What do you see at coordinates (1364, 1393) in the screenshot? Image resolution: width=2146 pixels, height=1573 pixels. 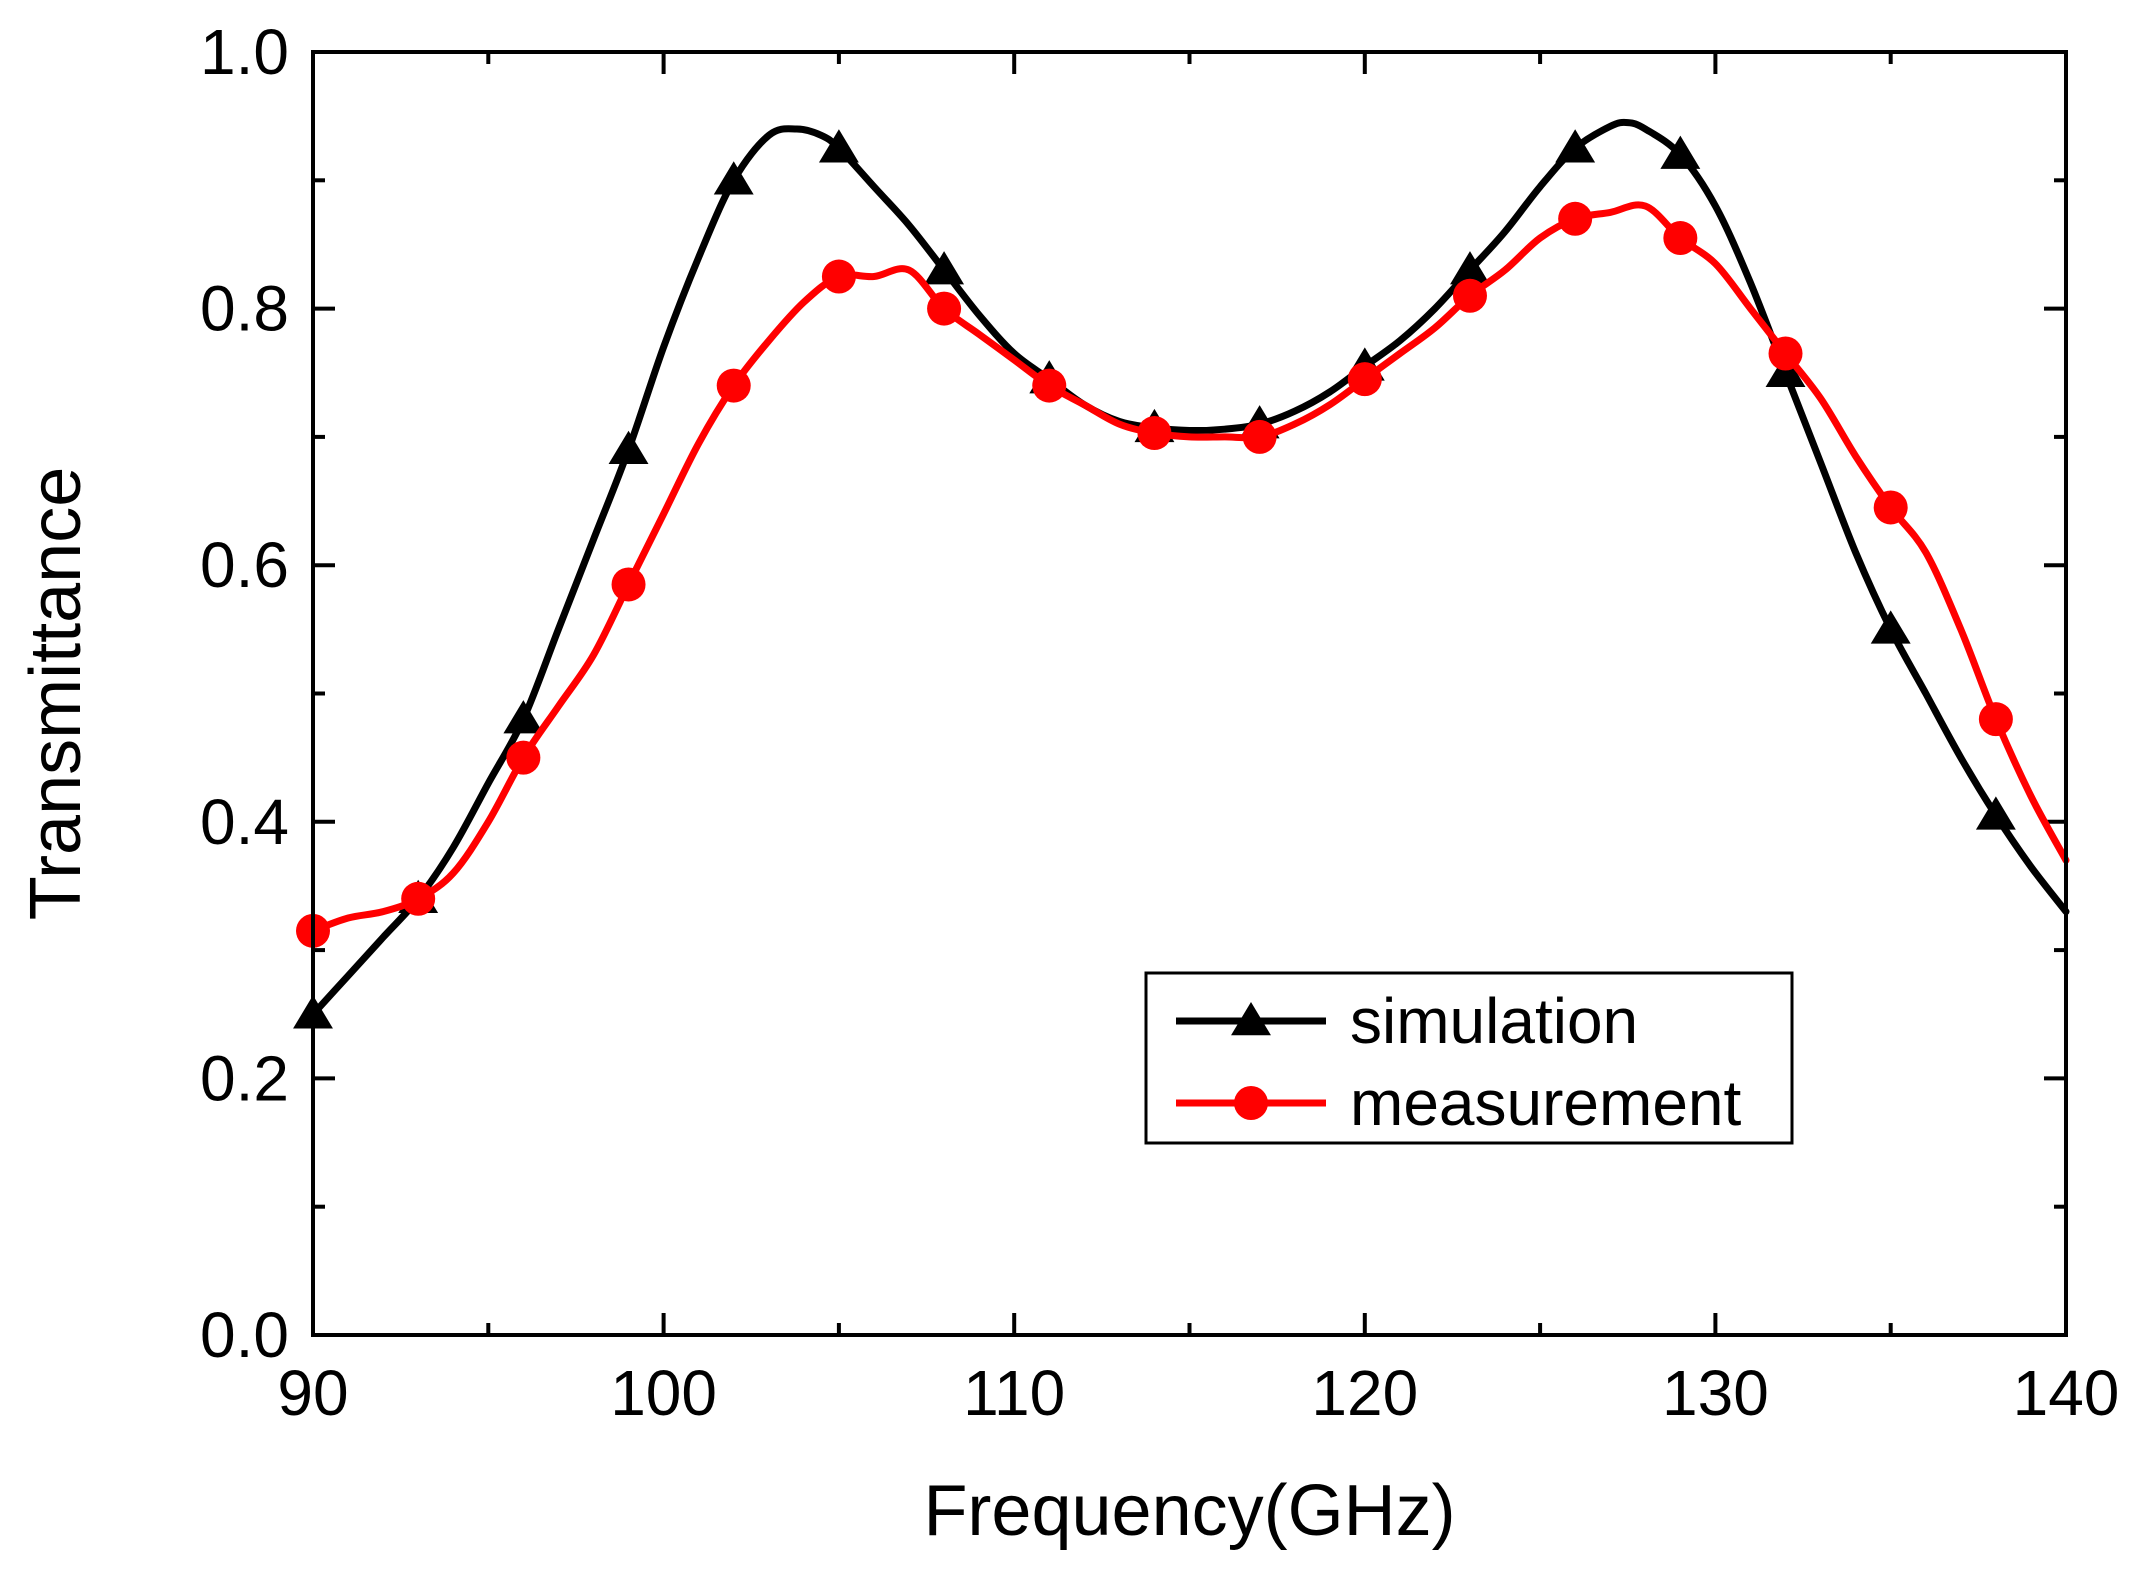 I see `x-tick-label: 120` at bounding box center [1364, 1393].